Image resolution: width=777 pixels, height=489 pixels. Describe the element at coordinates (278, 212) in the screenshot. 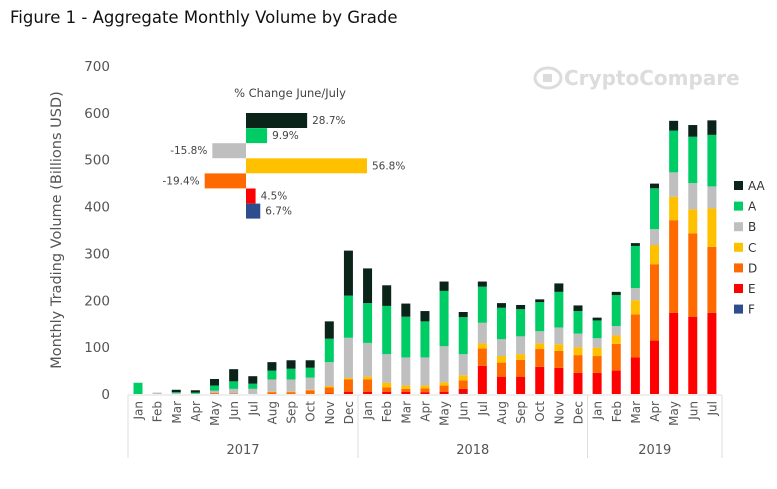

I see `inset-value-label: 6.7%` at that location.